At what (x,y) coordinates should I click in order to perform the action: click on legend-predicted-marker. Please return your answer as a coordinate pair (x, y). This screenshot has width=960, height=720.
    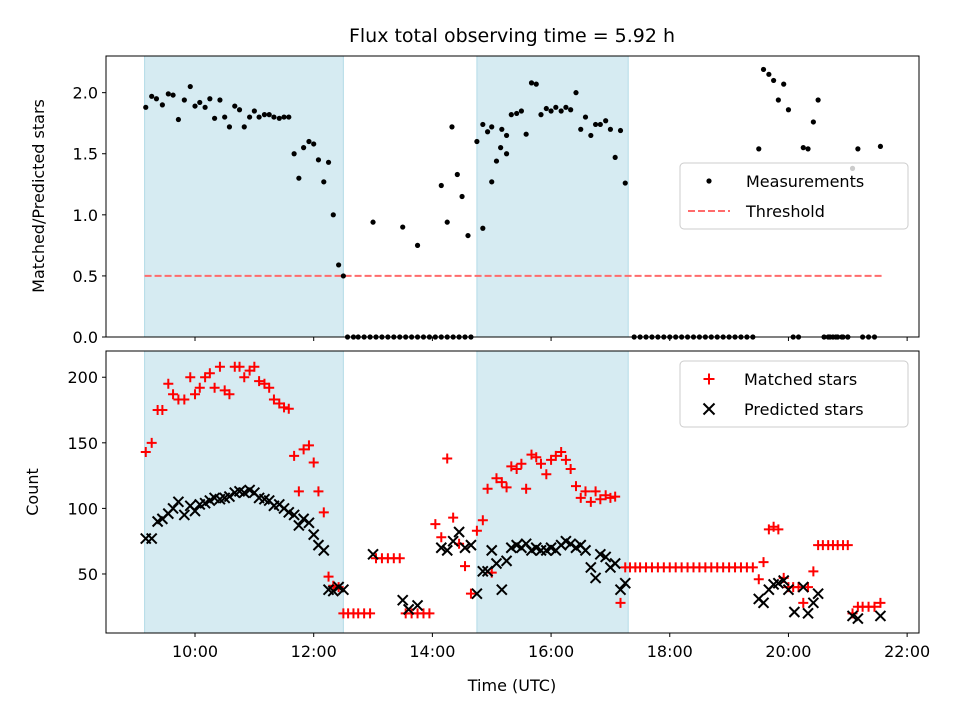
    Looking at the image, I should click on (709, 409).